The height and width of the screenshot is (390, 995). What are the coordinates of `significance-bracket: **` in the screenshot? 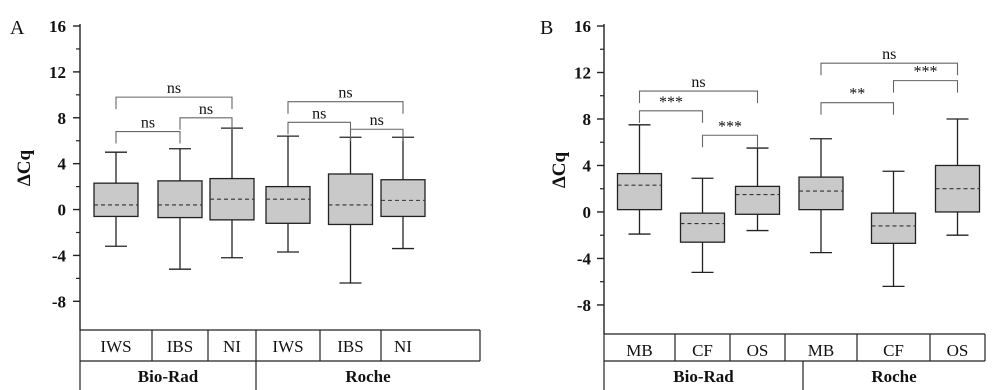 It's located at (857, 100).